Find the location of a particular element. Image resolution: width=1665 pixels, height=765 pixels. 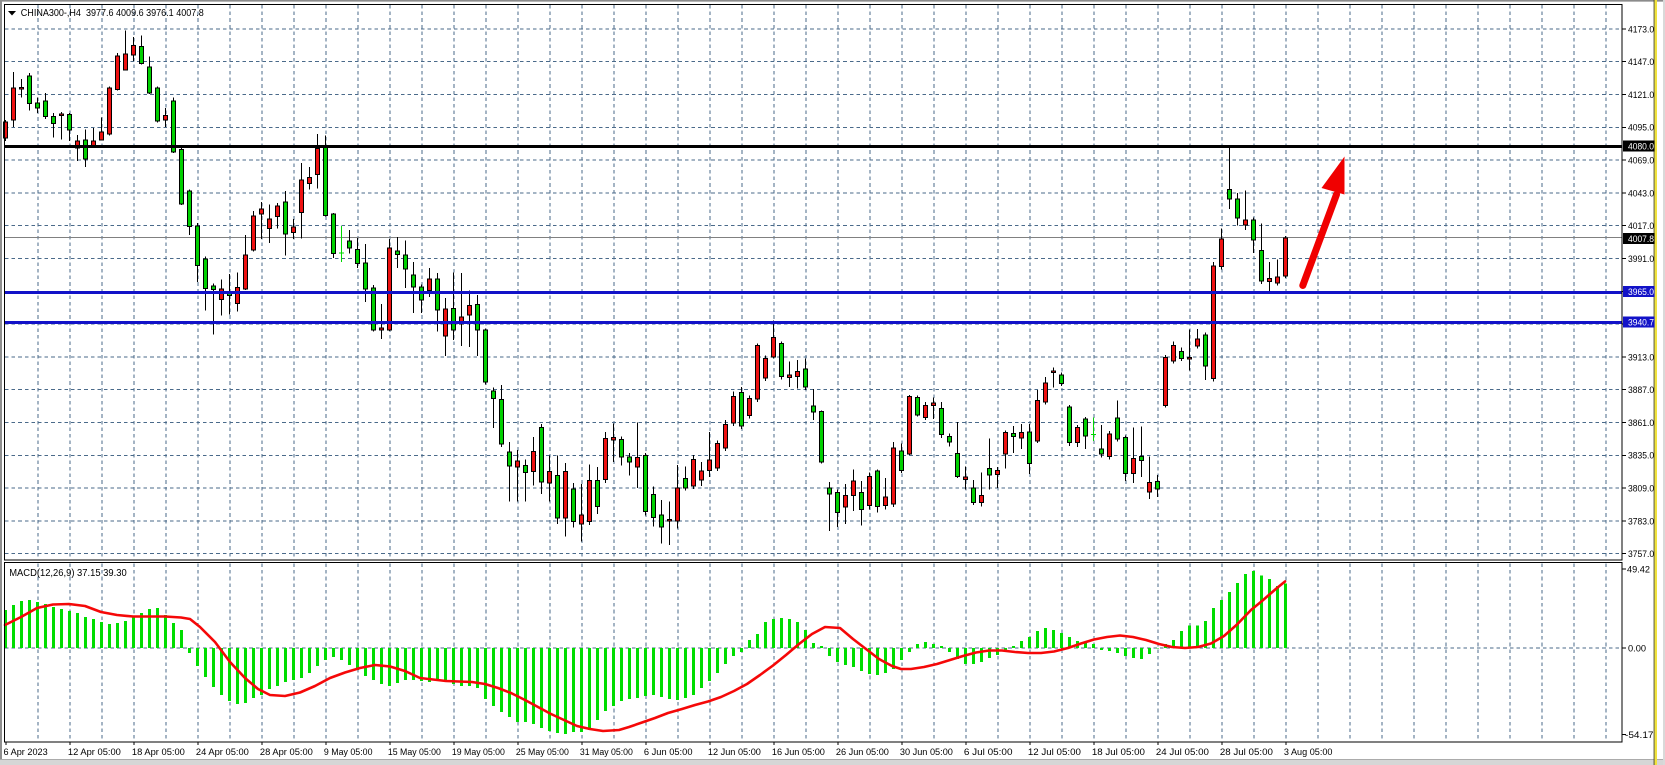

svg-text: 3965.0 is located at coordinates (1641, 292).